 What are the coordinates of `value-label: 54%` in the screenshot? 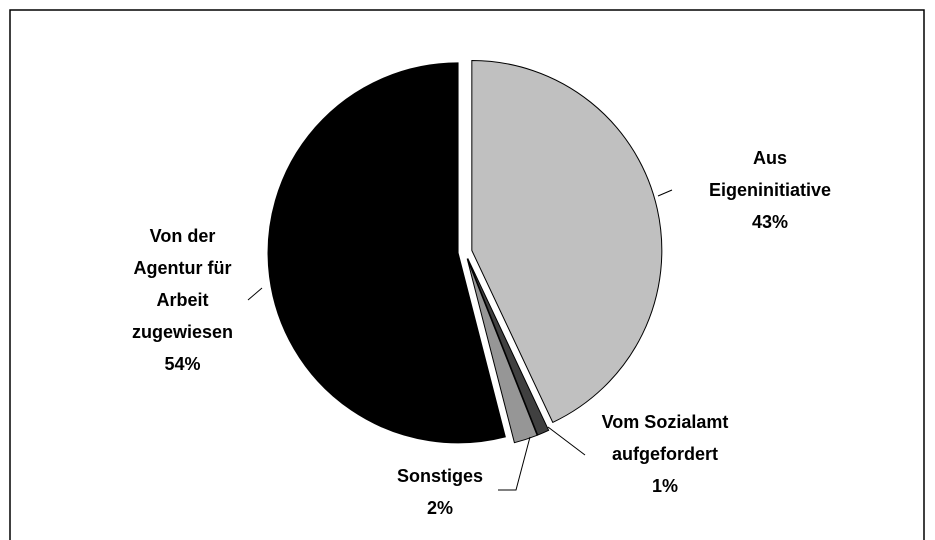 It's located at (182, 364).